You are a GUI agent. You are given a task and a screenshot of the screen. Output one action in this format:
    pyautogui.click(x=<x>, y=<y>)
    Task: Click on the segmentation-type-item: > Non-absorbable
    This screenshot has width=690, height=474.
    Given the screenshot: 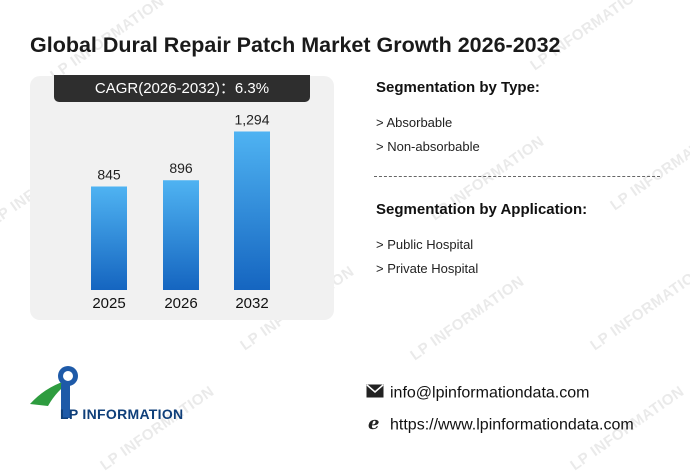 What is the action you would take?
    pyautogui.click(x=428, y=146)
    